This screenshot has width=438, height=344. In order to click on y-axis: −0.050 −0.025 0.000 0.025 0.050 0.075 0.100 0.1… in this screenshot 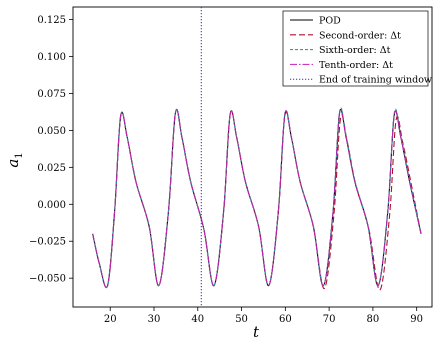, I will do `click(51, 150)`.